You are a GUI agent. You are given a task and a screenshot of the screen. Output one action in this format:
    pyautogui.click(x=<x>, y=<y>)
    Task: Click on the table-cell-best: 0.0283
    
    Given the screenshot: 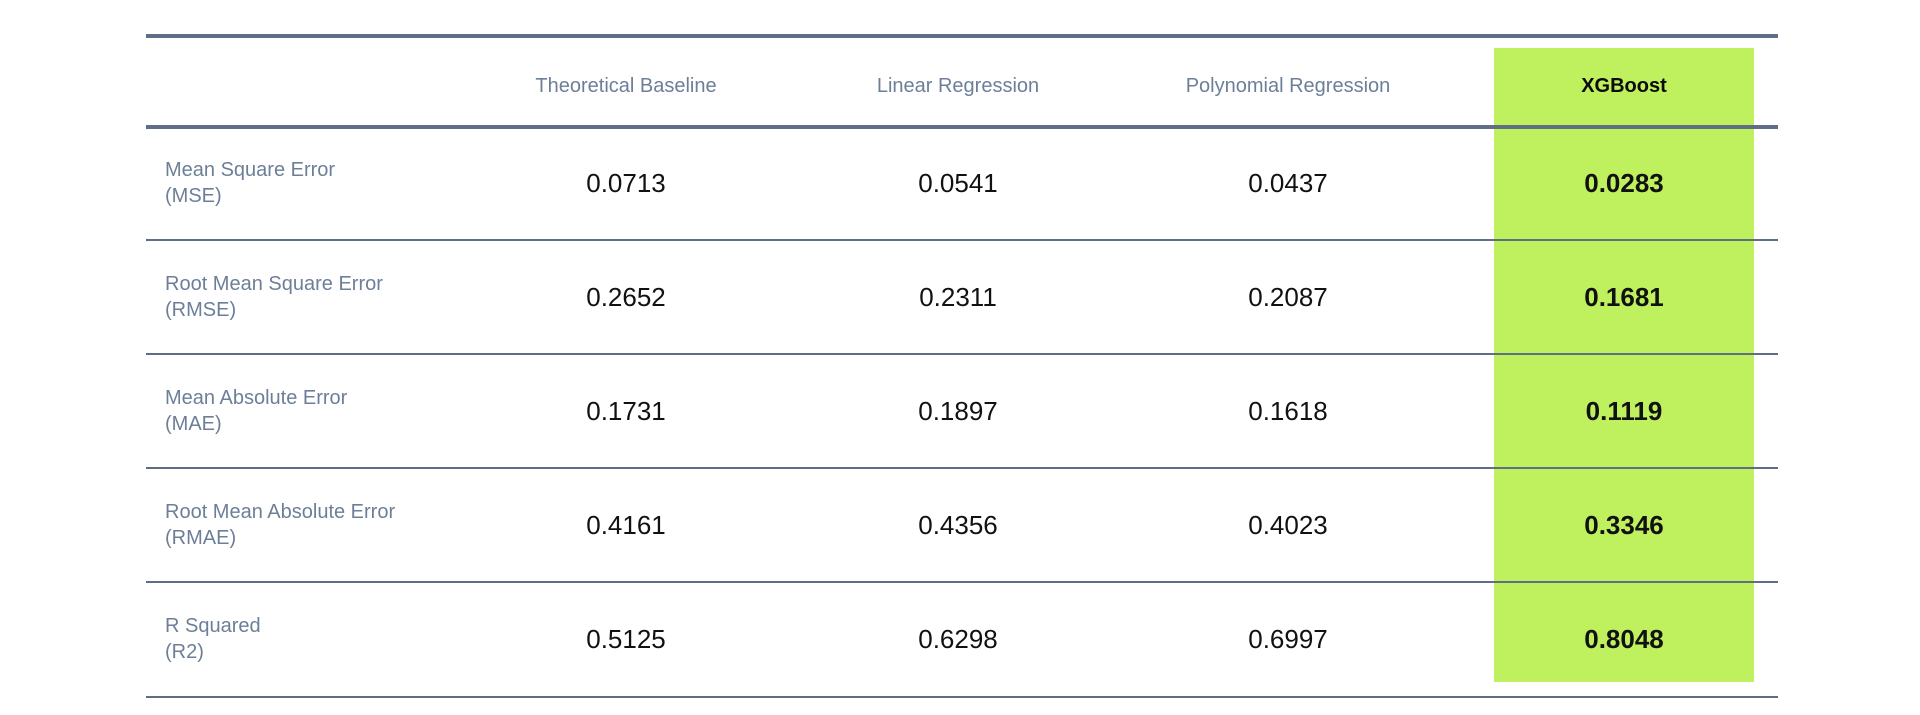 What is the action you would take?
    pyautogui.click(x=1624, y=182)
    